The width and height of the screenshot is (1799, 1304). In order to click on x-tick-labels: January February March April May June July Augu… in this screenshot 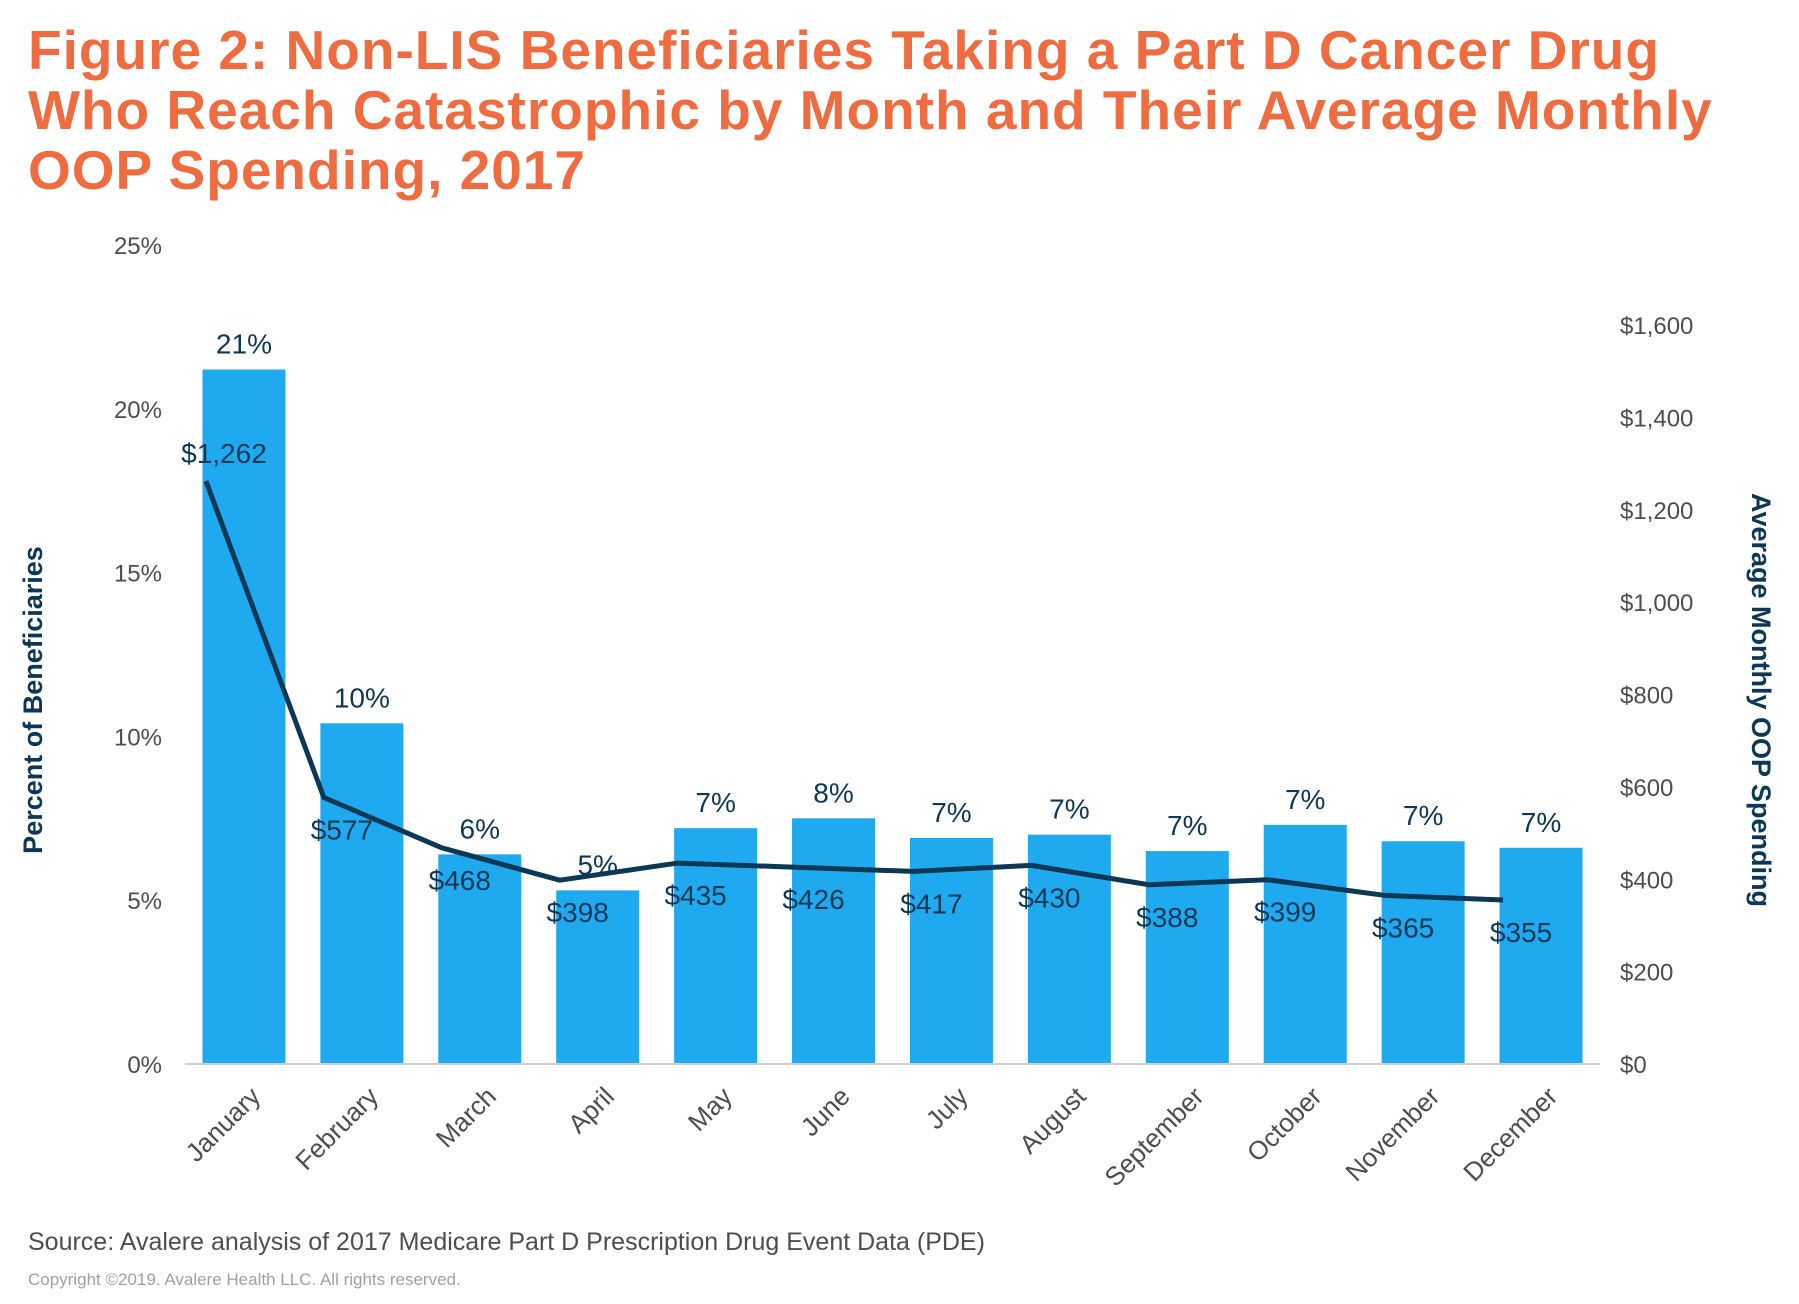, I will do `click(872, 1136)`.